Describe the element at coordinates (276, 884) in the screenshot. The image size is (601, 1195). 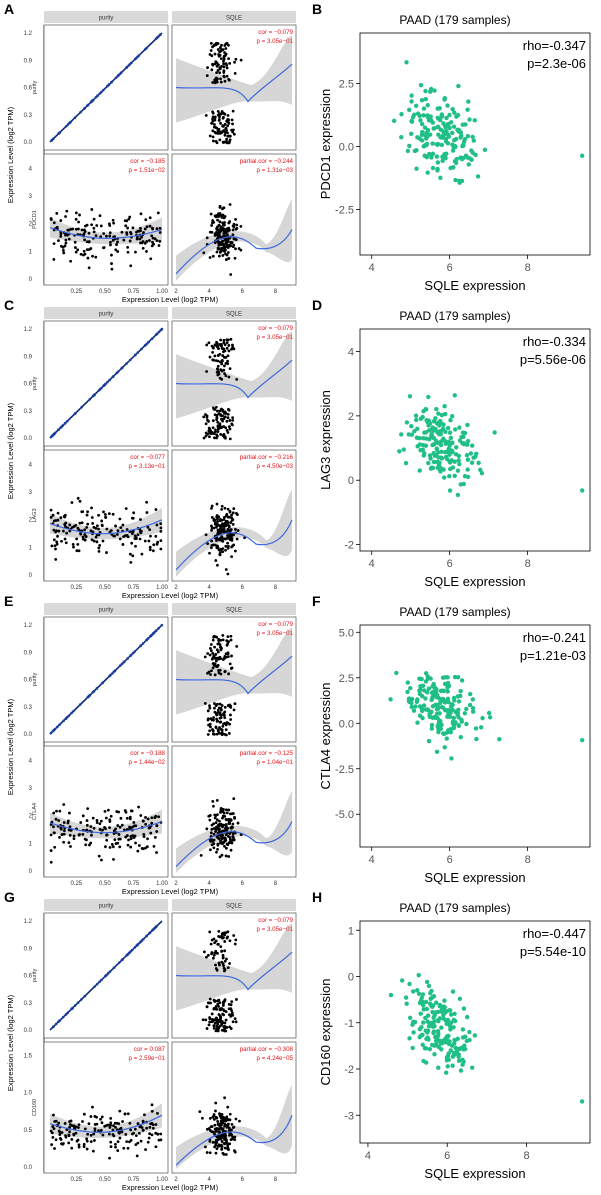
I see `x-tick-label: 8` at that location.